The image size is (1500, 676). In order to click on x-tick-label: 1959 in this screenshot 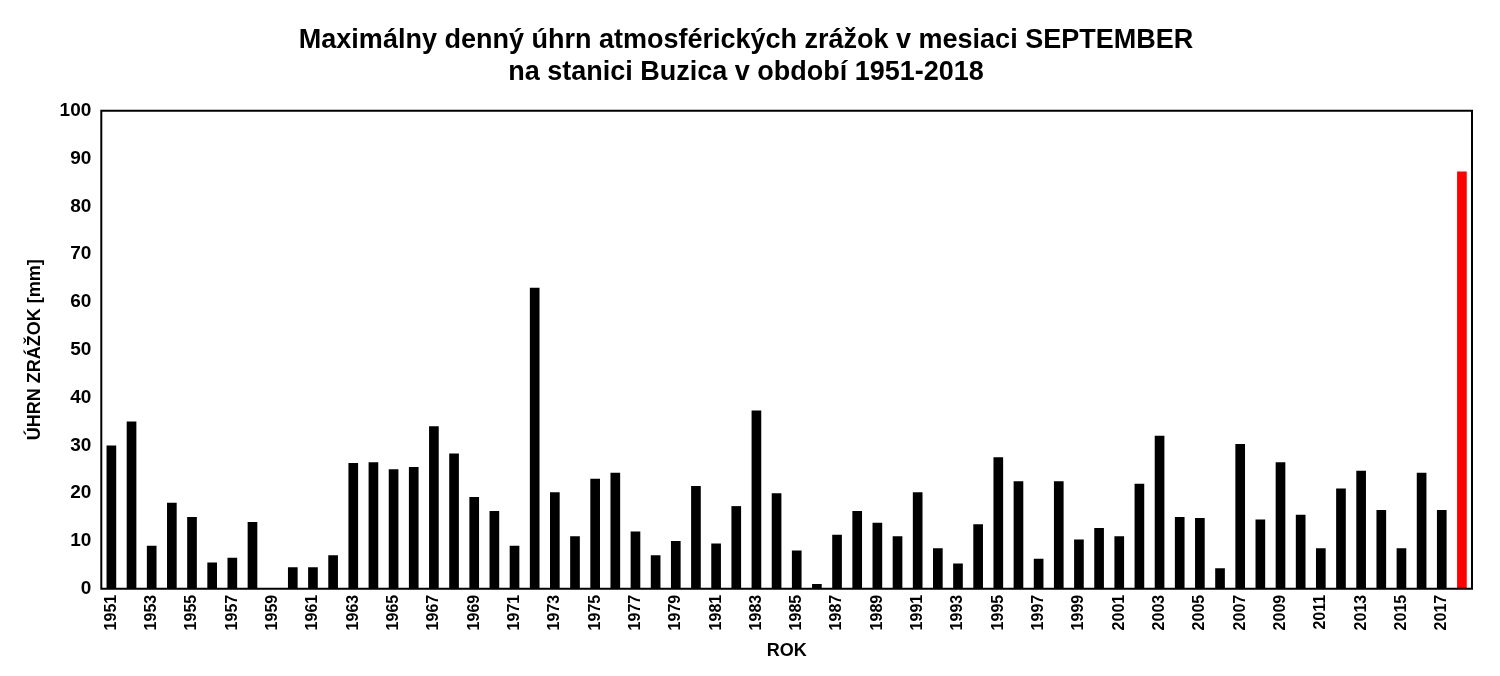, I will do `click(272, 612)`.